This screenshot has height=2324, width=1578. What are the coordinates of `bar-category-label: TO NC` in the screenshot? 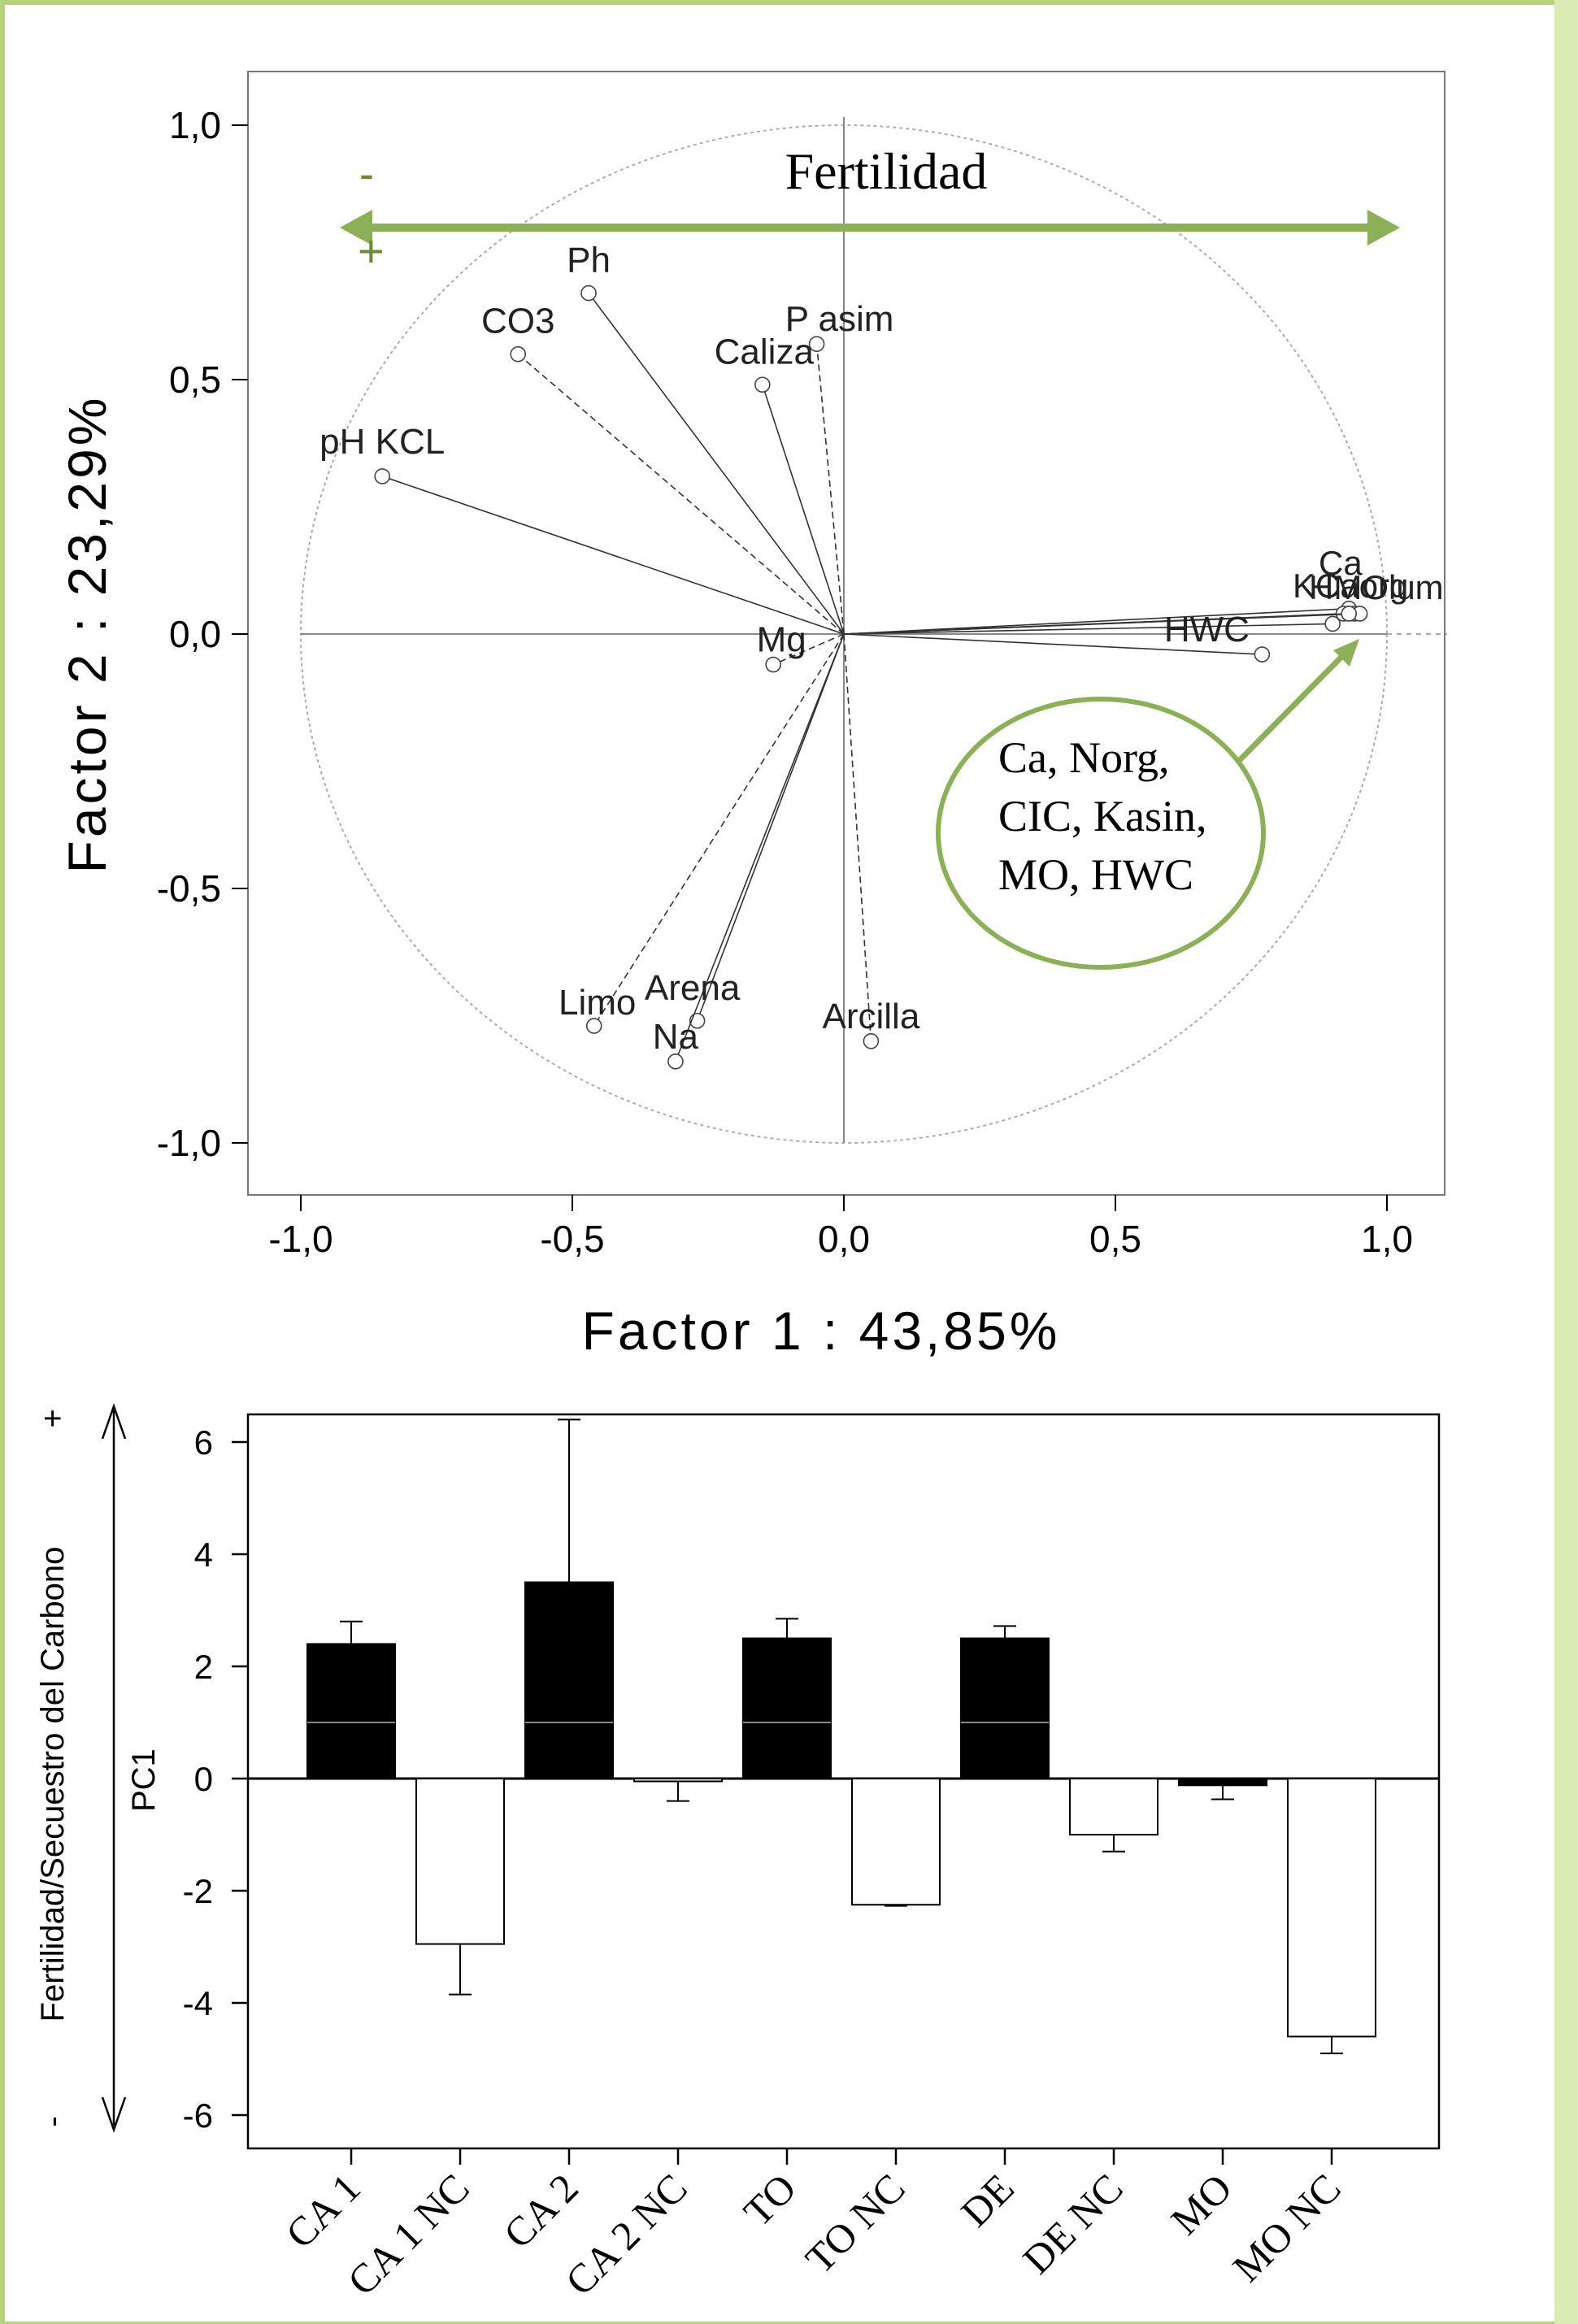 It's located at (855, 2223).